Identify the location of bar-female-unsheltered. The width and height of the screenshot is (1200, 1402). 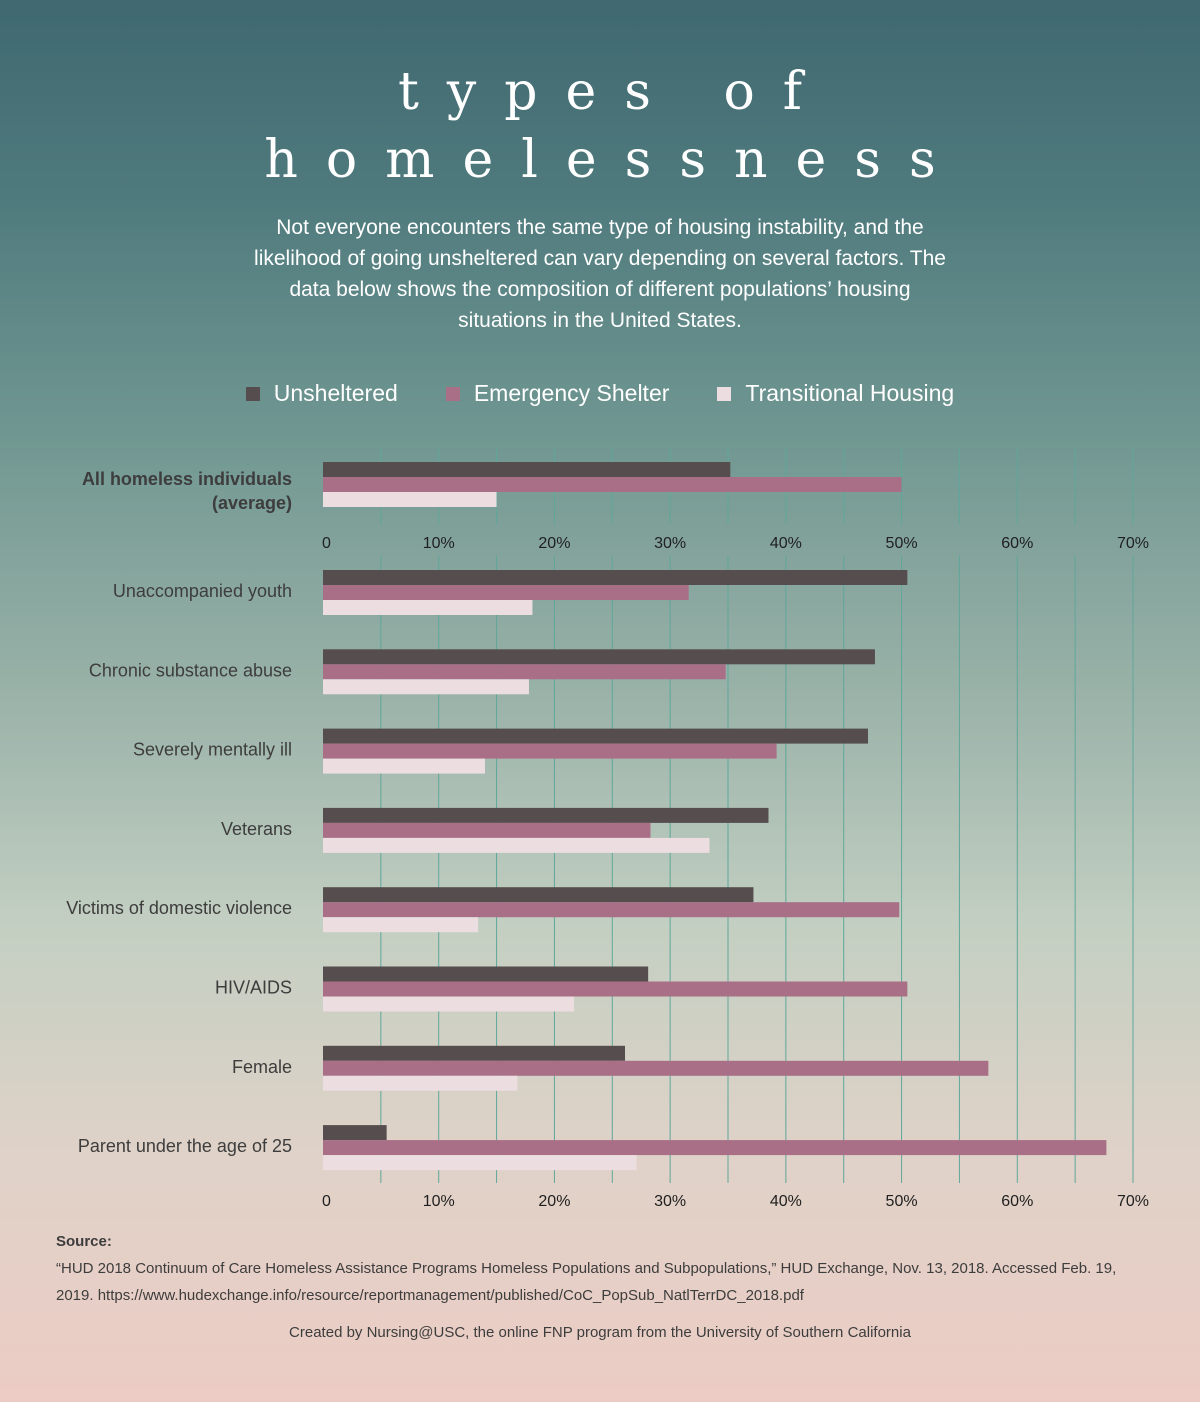
(474, 1053).